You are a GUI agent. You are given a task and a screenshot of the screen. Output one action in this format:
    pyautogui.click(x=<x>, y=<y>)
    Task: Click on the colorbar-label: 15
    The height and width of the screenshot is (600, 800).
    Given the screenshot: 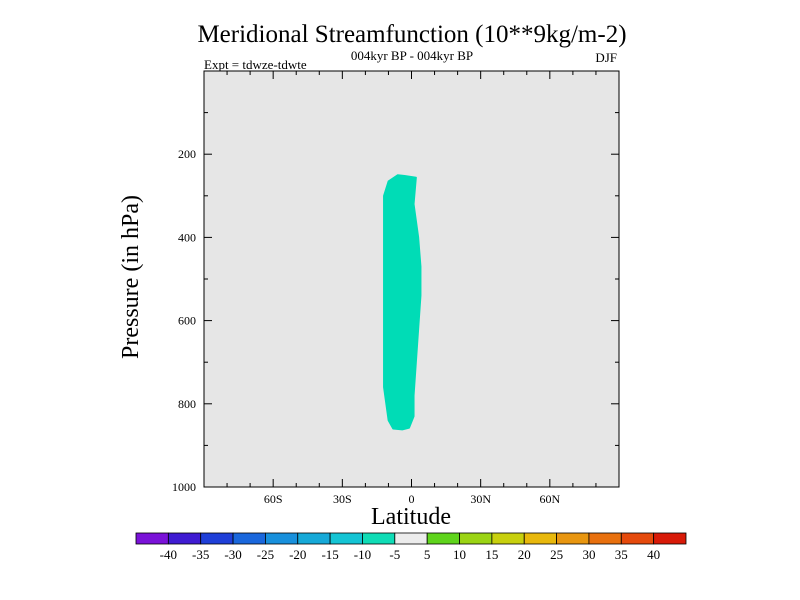 What is the action you would take?
    pyautogui.click(x=491, y=554)
    